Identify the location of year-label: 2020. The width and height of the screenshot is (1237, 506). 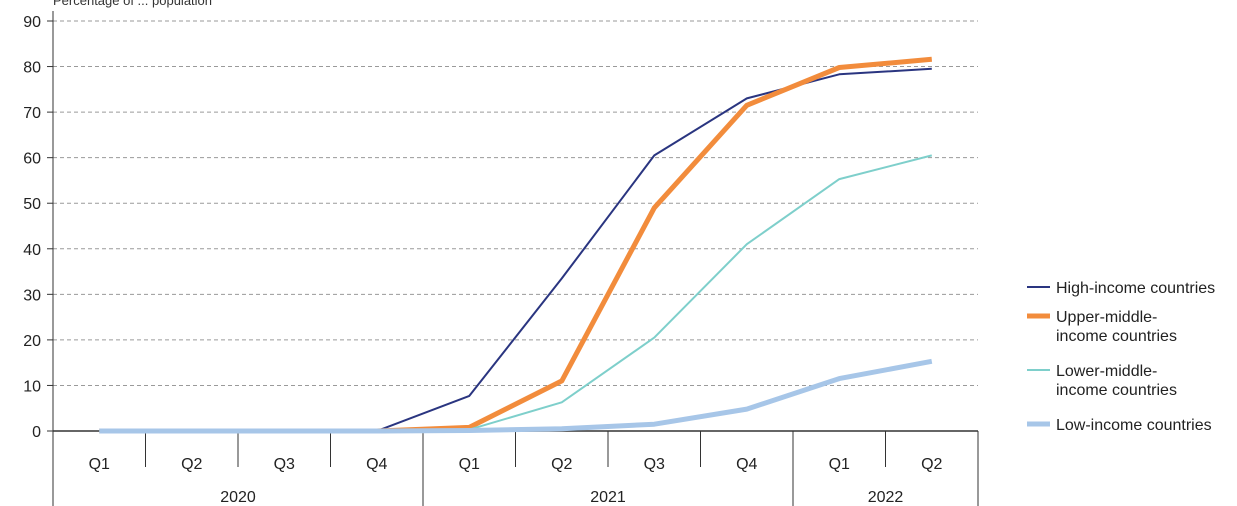
(238, 497).